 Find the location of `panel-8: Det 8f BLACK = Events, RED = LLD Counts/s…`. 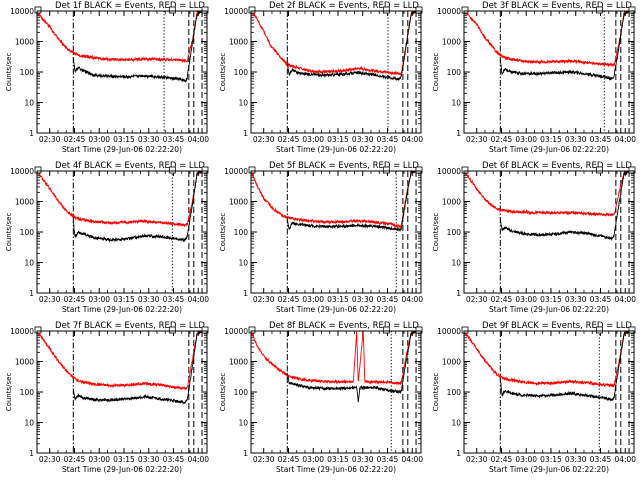

panel-8: Det 8f BLACK = Events, RED = LLD Counts/s… is located at coordinates (321, 397).